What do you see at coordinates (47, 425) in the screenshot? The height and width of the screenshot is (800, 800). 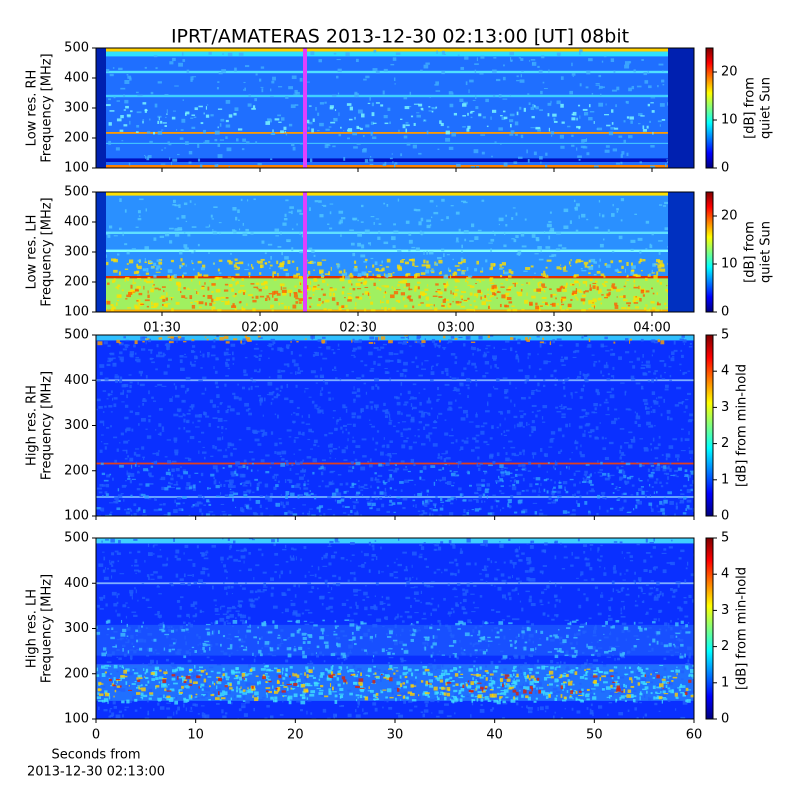 I see `y-axis-label: Frequency [MHz]` at bounding box center [47, 425].